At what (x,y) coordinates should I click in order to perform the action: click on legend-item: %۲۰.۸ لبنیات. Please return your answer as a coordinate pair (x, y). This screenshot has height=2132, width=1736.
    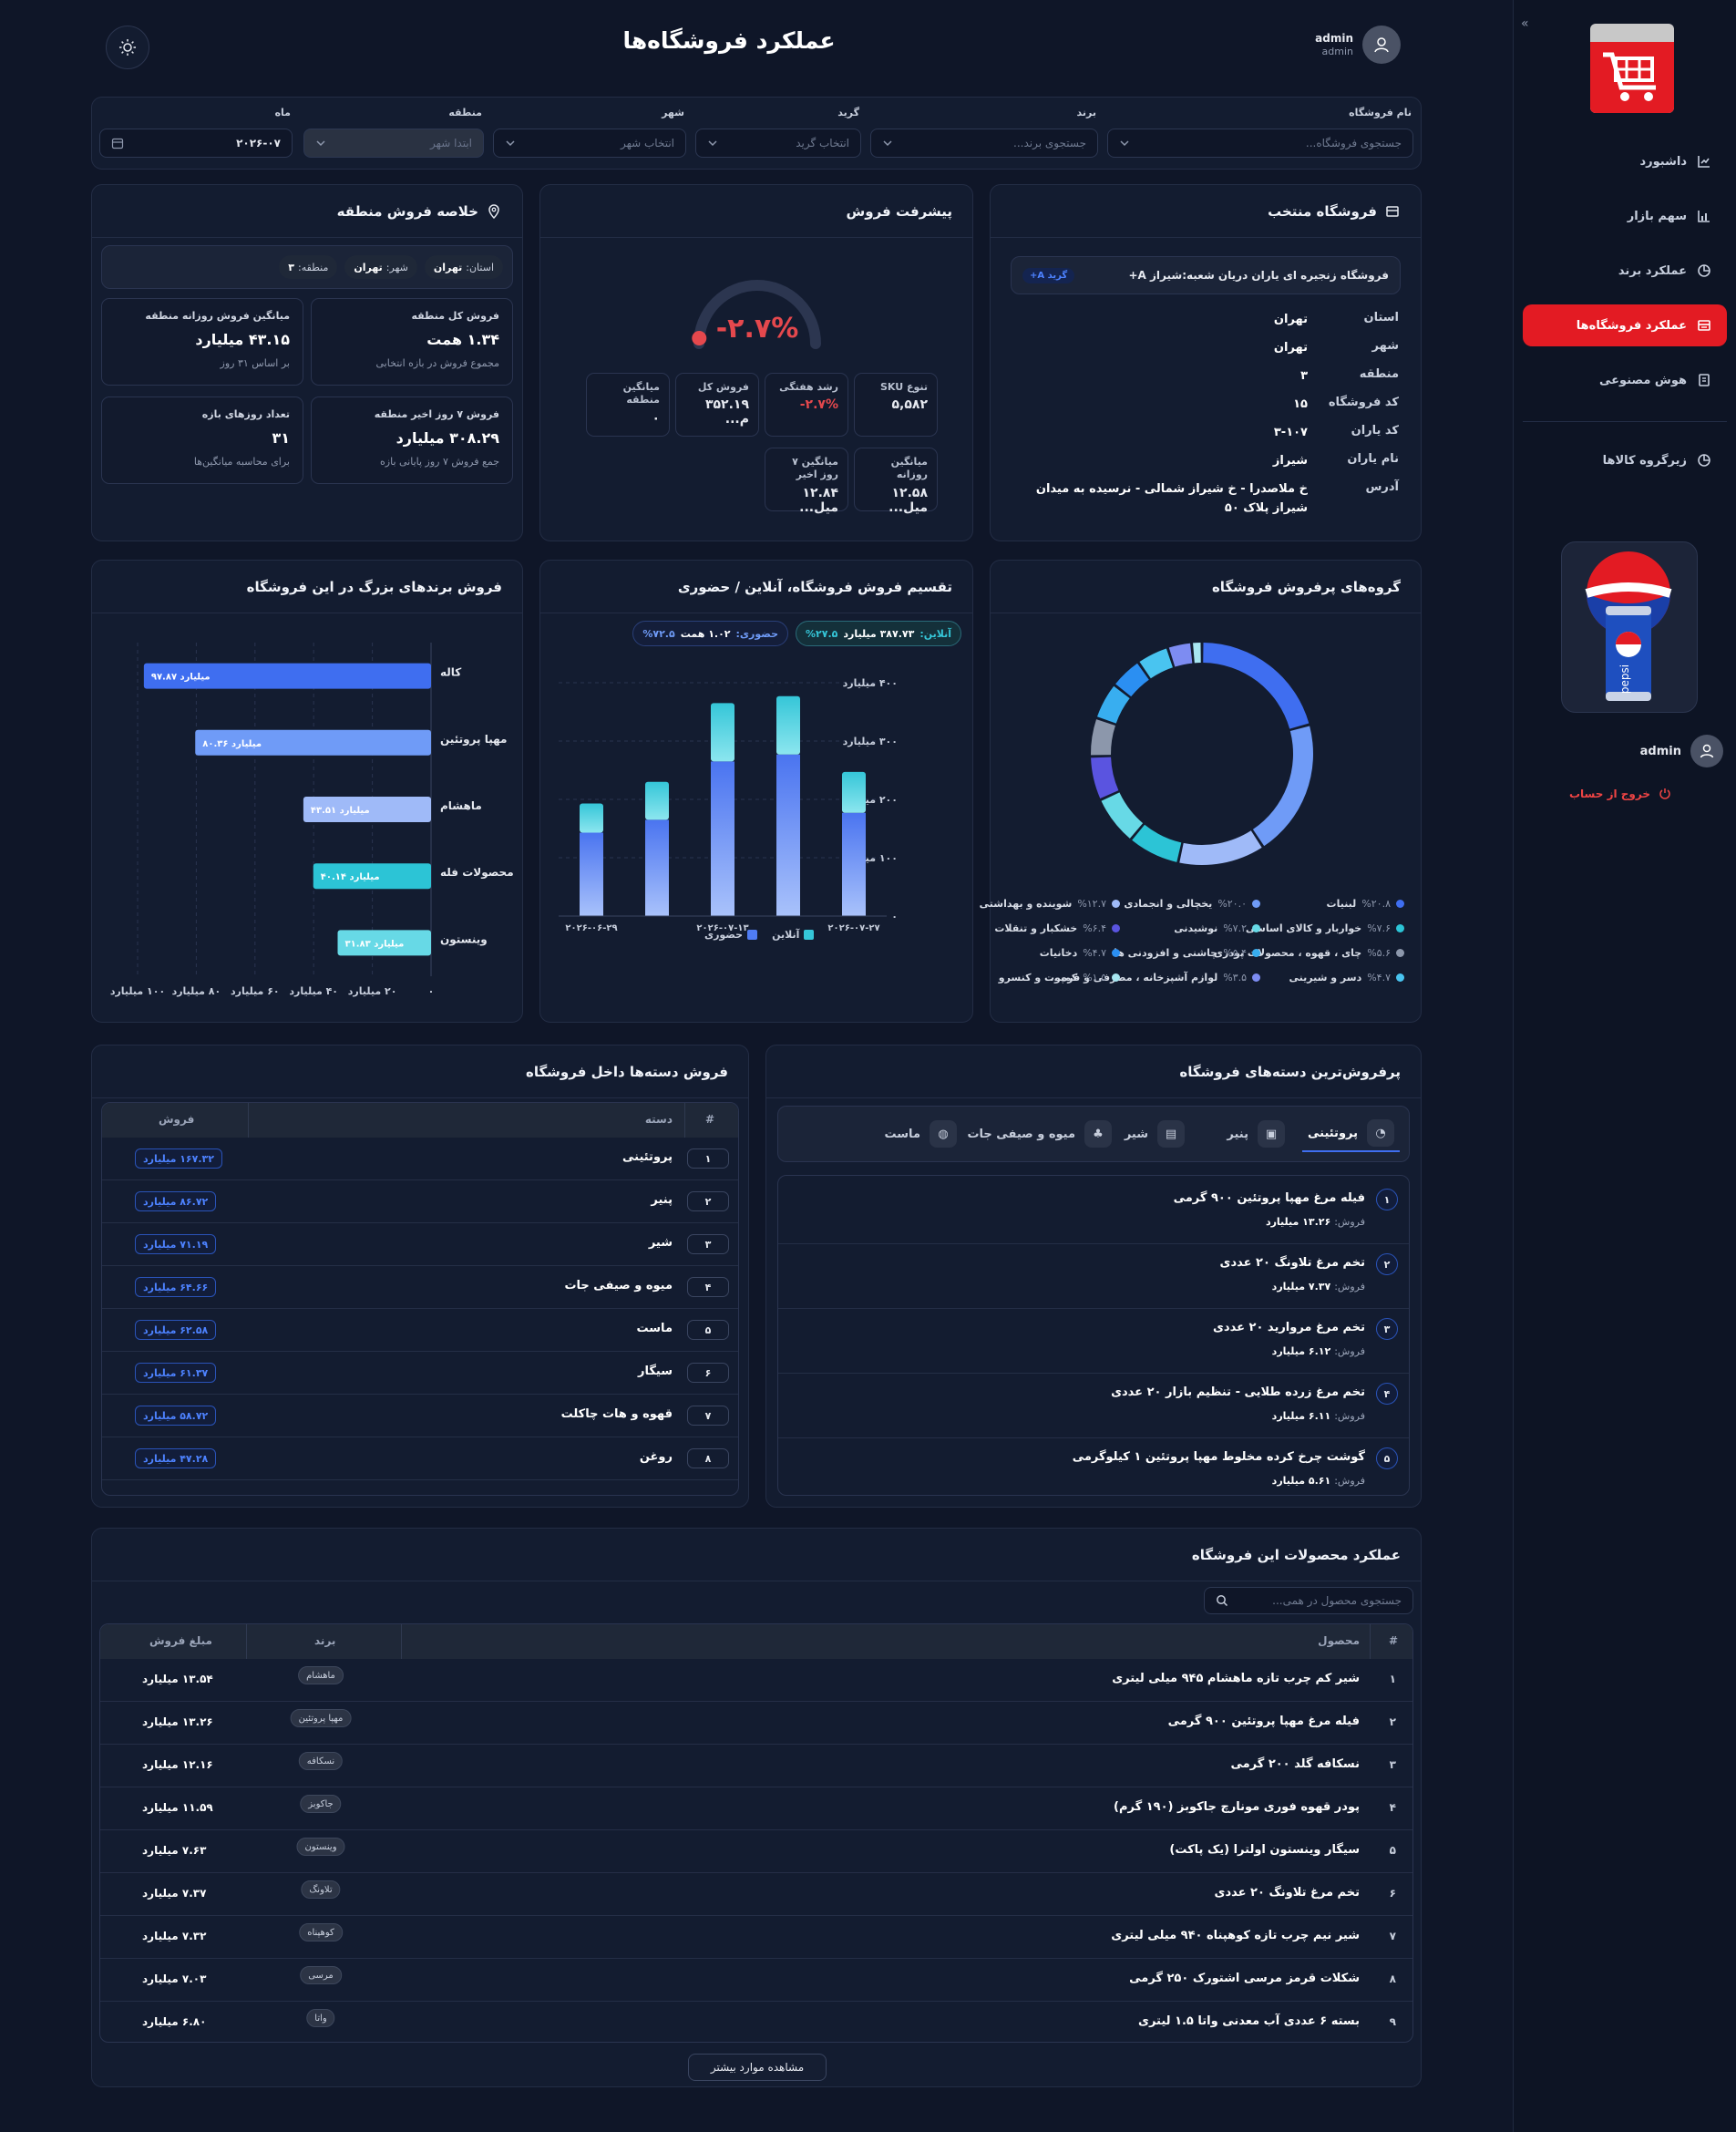
    Looking at the image, I should click on (1365, 904).